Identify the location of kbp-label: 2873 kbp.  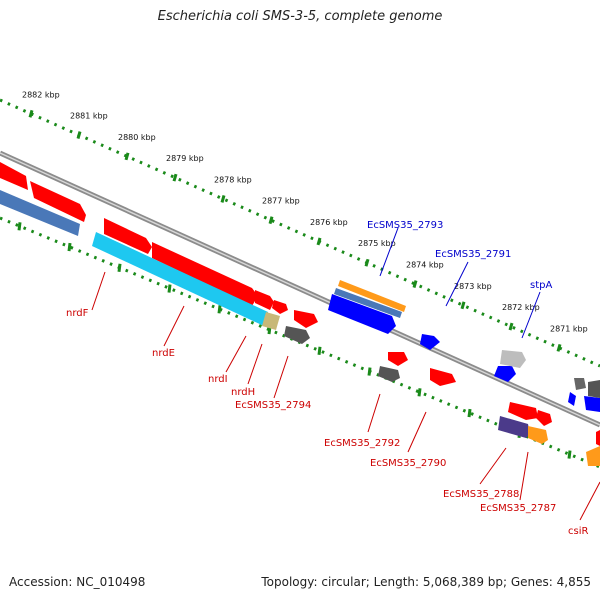
(473, 286).